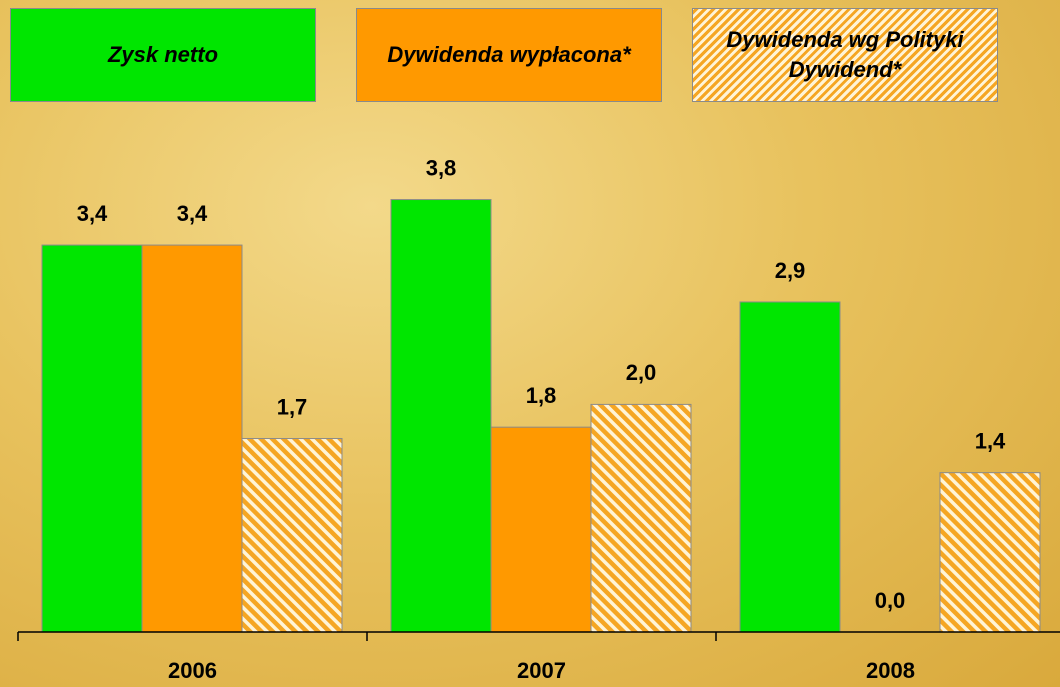 Image resolution: width=1060 pixels, height=687 pixels. I want to click on legend-label: Dywidenda wg Polityki Dywidend*, so click(845, 54).